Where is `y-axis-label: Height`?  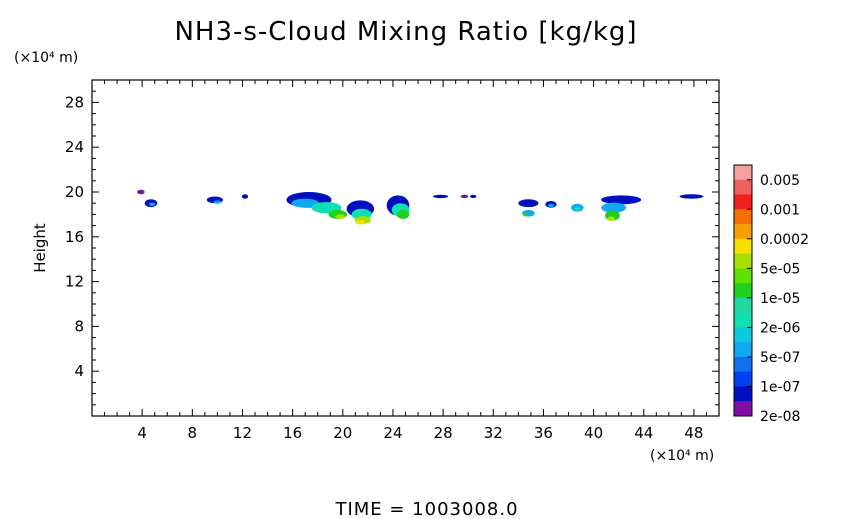 y-axis-label: Height is located at coordinates (40, 248).